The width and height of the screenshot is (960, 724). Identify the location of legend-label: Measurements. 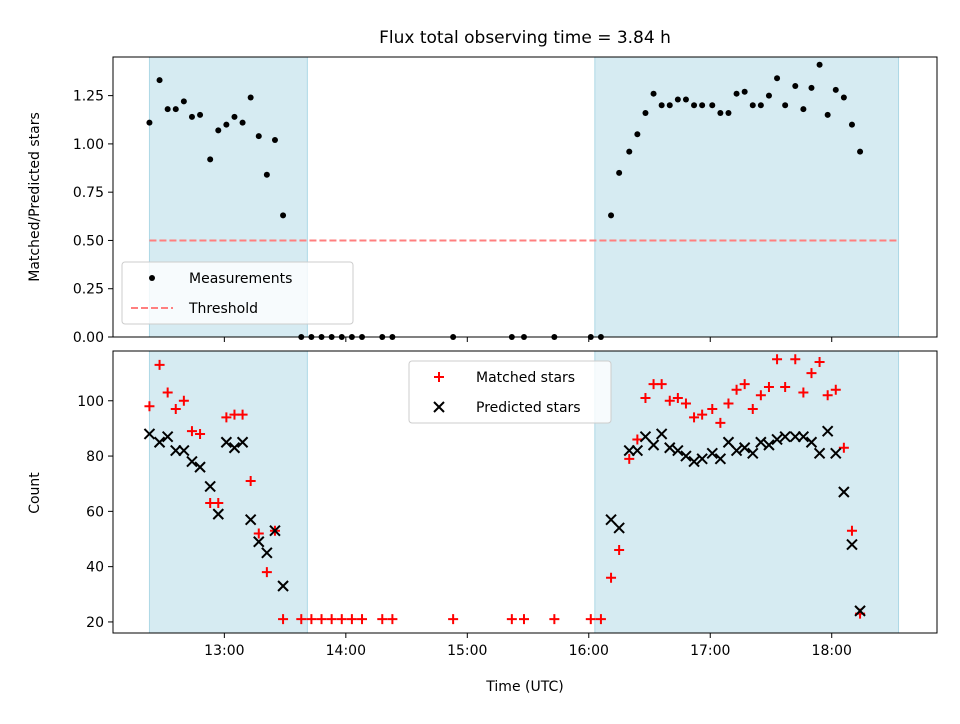
(240, 279).